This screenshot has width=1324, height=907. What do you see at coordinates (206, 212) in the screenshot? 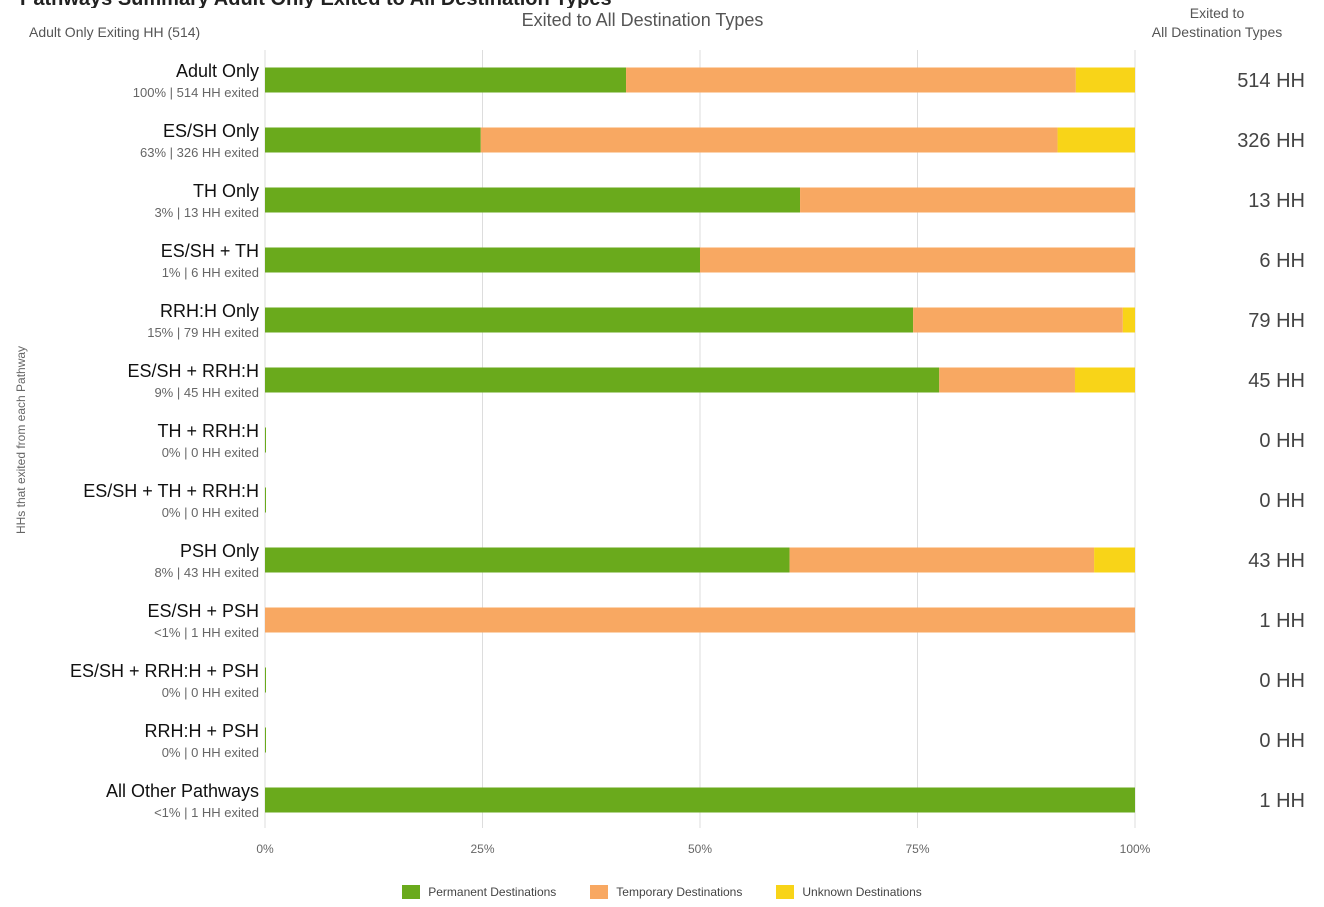
I see `category-sublabel: 3% | 13 HH exited` at bounding box center [206, 212].